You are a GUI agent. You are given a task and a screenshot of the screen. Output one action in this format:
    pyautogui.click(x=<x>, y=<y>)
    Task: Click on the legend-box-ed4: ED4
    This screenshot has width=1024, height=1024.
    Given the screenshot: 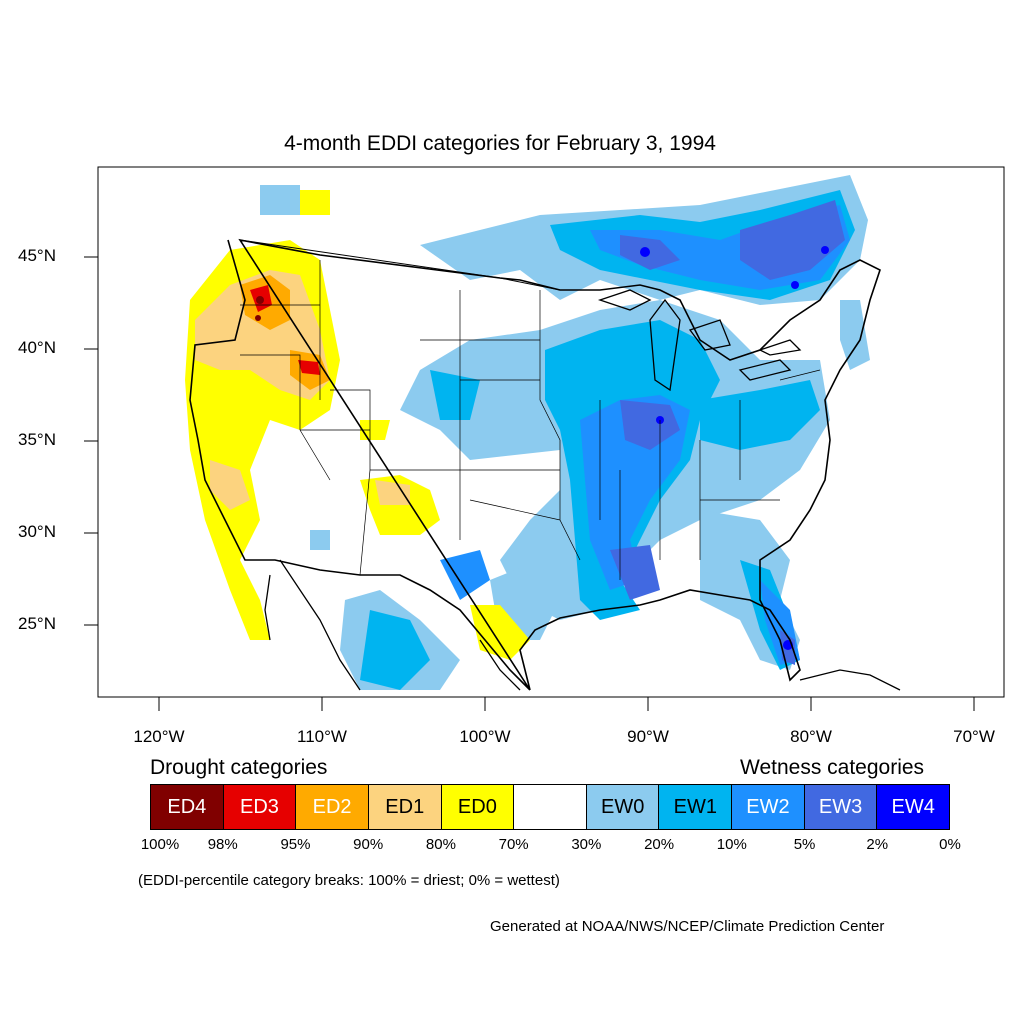 What is the action you would take?
    pyautogui.click(x=187, y=807)
    